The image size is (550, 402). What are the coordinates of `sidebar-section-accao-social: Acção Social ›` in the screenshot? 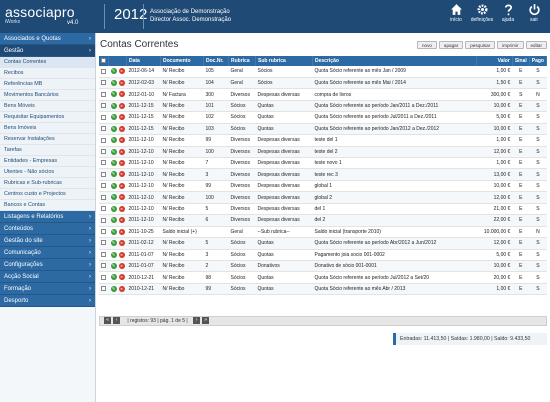 It's located at (47, 277).